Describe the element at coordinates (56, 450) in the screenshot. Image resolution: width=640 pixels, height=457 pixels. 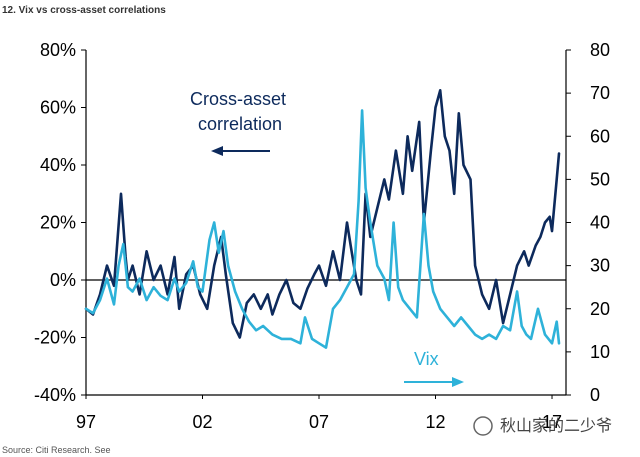
I see `source-note: Source: Citi Research. See` at that location.